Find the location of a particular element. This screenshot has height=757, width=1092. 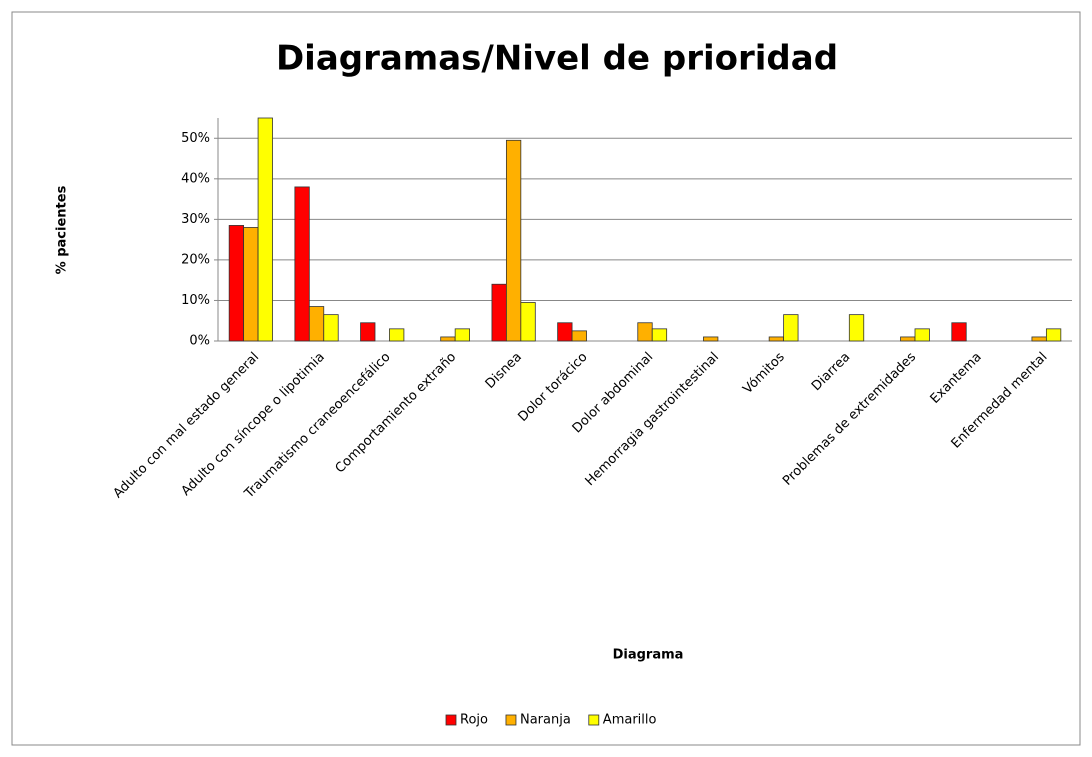

x-axis-title: Diagrama is located at coordinates (648, 655).